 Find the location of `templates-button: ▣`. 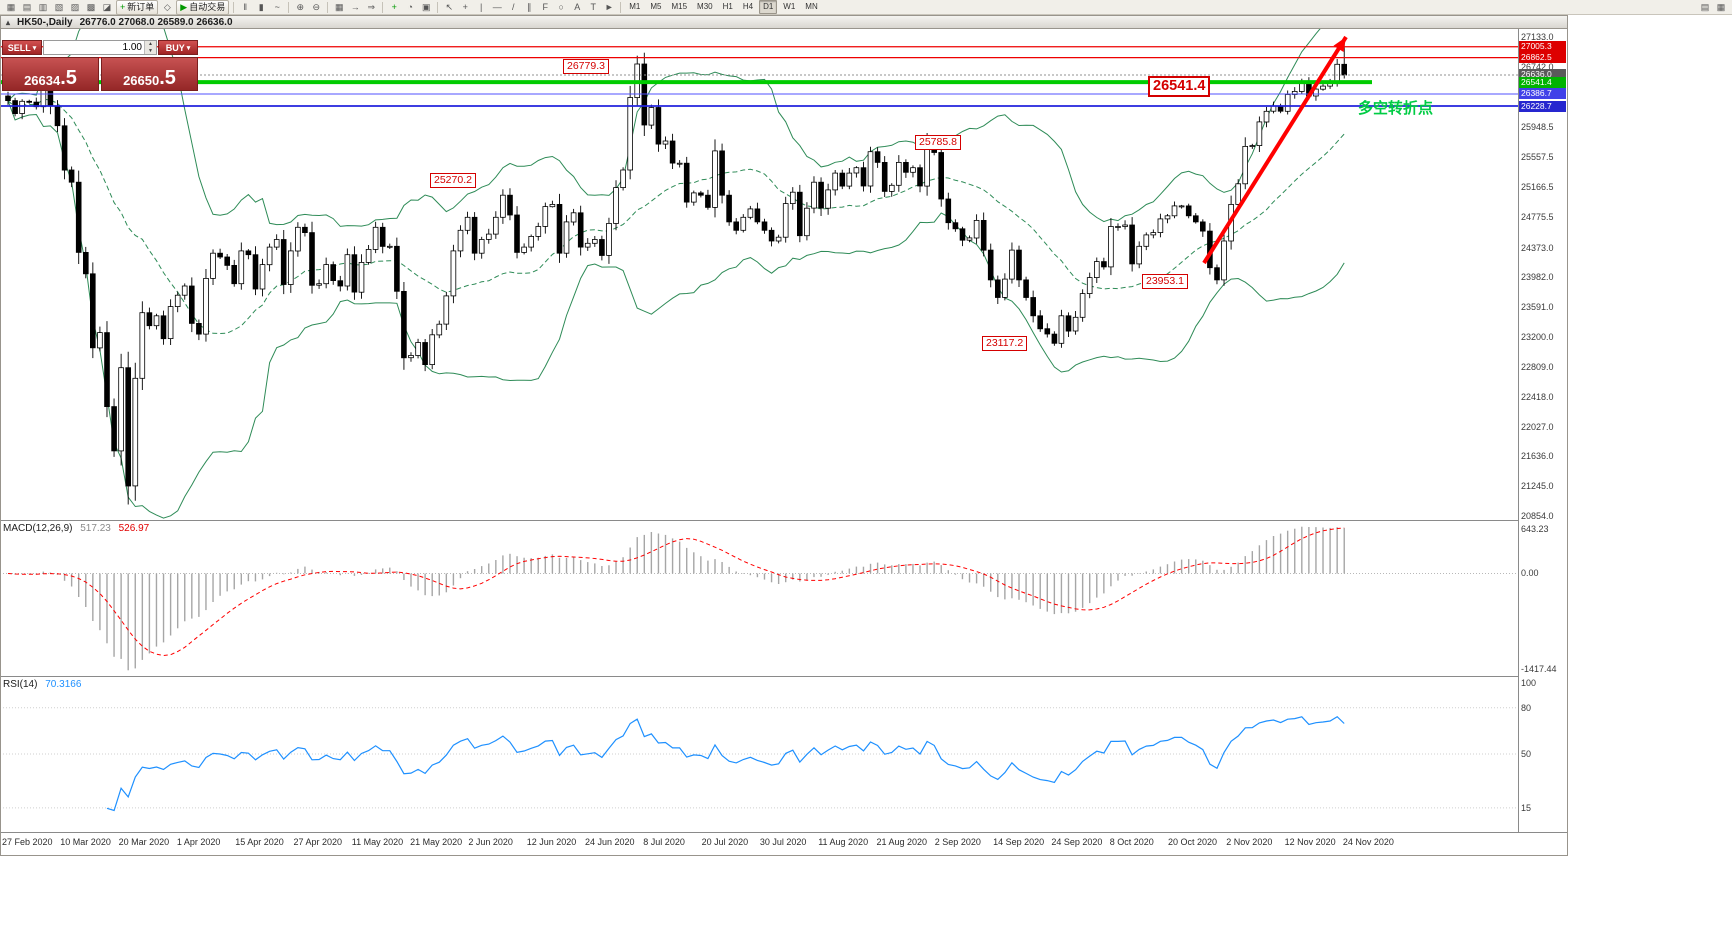

templates-button: ▣ is located at coordinates (426, 7).